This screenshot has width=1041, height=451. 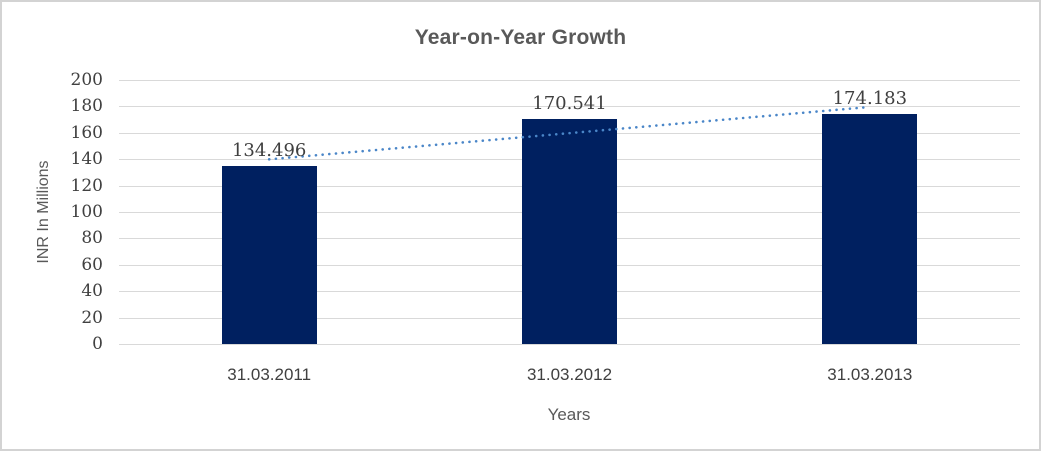 What do you see at coordinates (92, 238) in the screenshot?
I see `y-tick-label: 80` at bounding box center [92, 238].